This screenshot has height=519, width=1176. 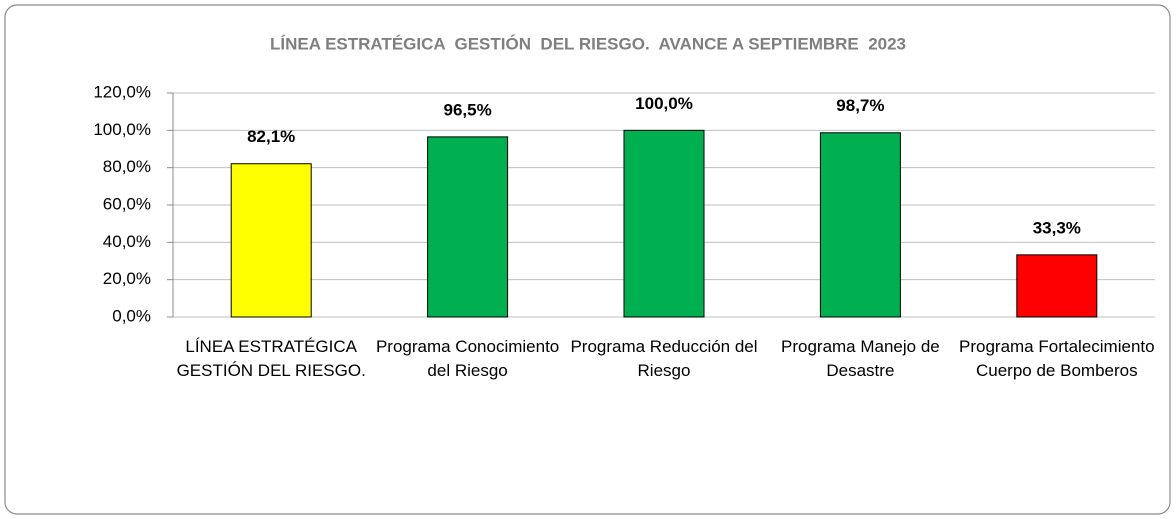 I want to click on y-tick-label: 40,0%, so click(x=127, y=241).